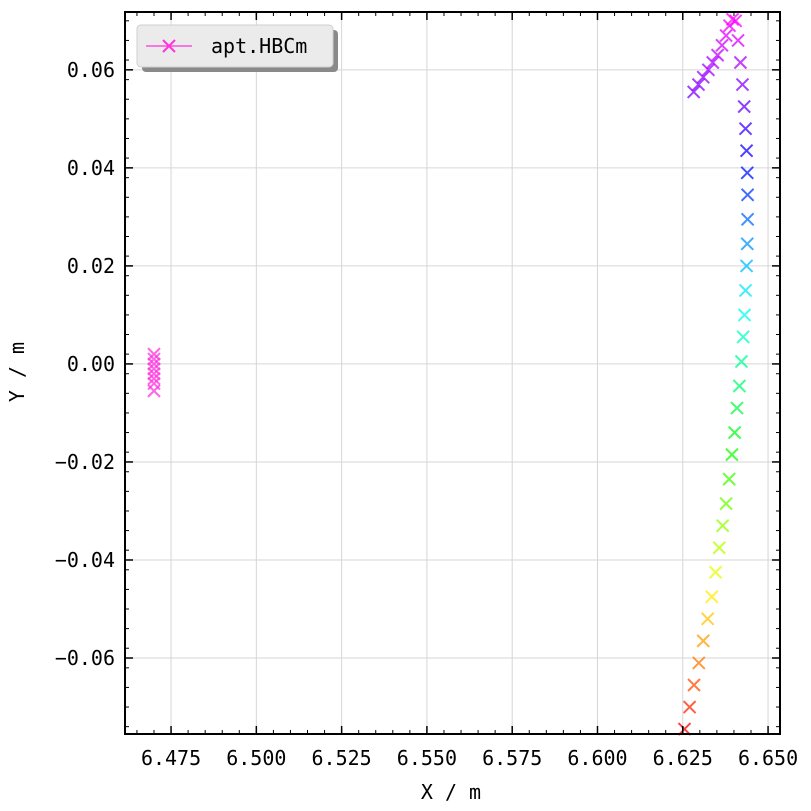 This screenshot has width=811, height=811. I want to click on x-axis-label: X / m, so click(451, 792).